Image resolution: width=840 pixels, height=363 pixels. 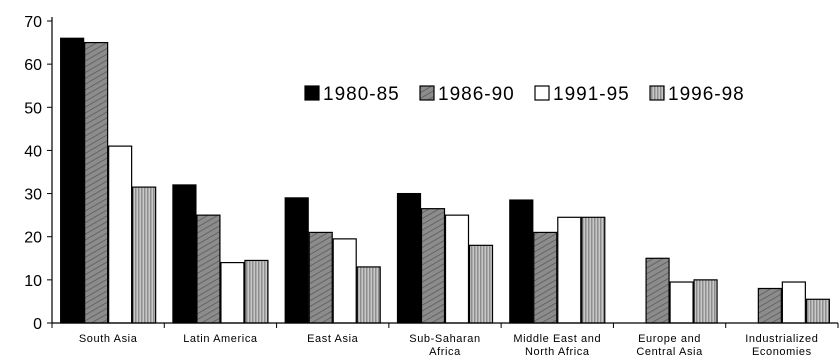 I want to click on legend-label: 1980-85, so click(x=361, y=94).